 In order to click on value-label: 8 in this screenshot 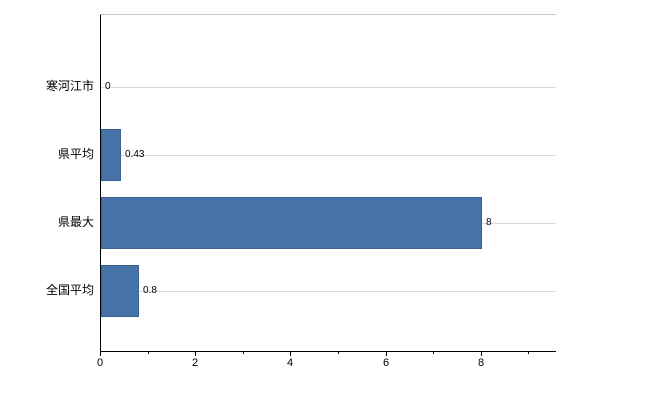, I will do `click(489, 222)`.